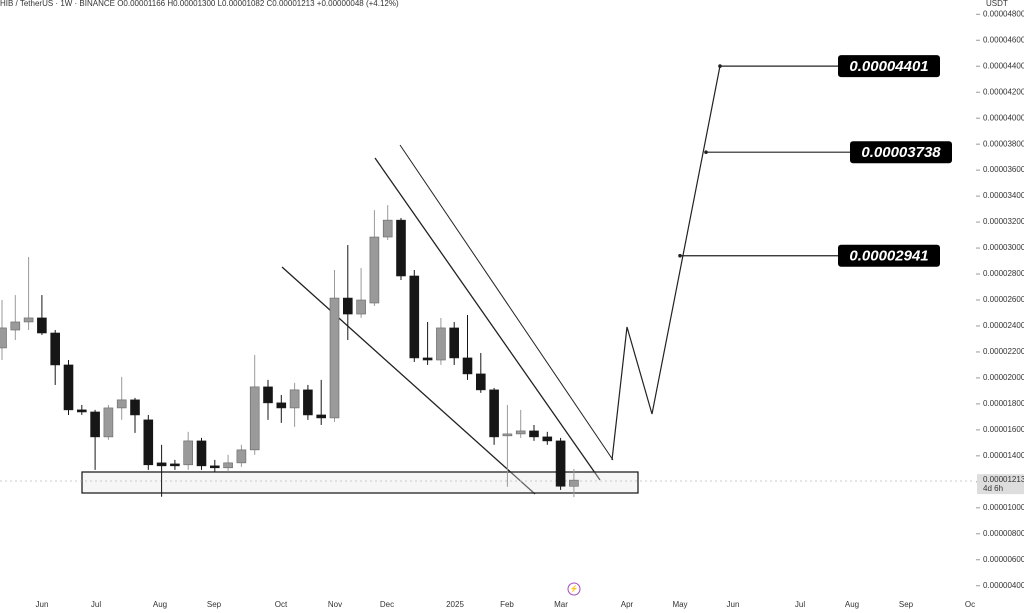  Describe the element at coordinates (1003, 221) in the screenshot. I see `y-tick-label: 0.00003200` at that location.